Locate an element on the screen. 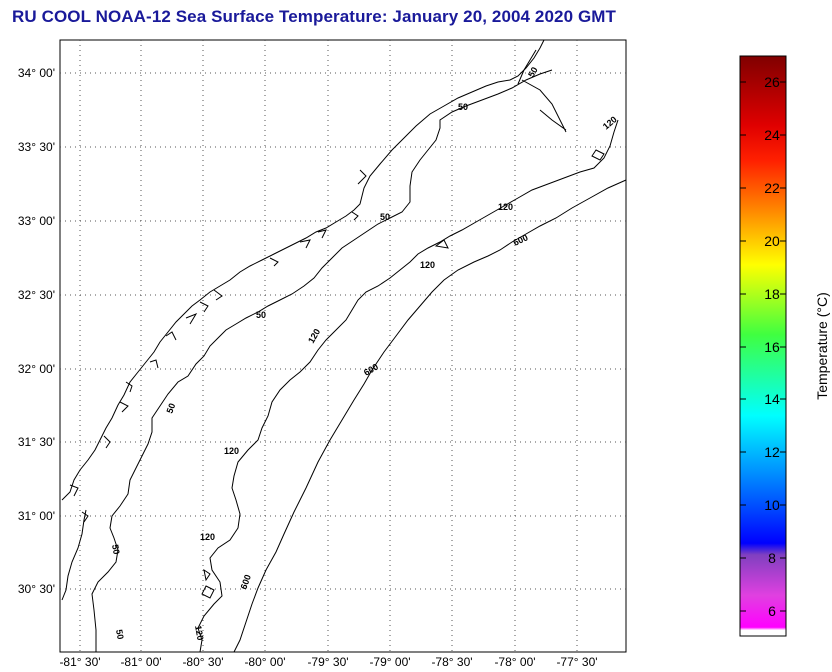  lat-tick-label: 30° 30' is located at coordinates (36, 589).